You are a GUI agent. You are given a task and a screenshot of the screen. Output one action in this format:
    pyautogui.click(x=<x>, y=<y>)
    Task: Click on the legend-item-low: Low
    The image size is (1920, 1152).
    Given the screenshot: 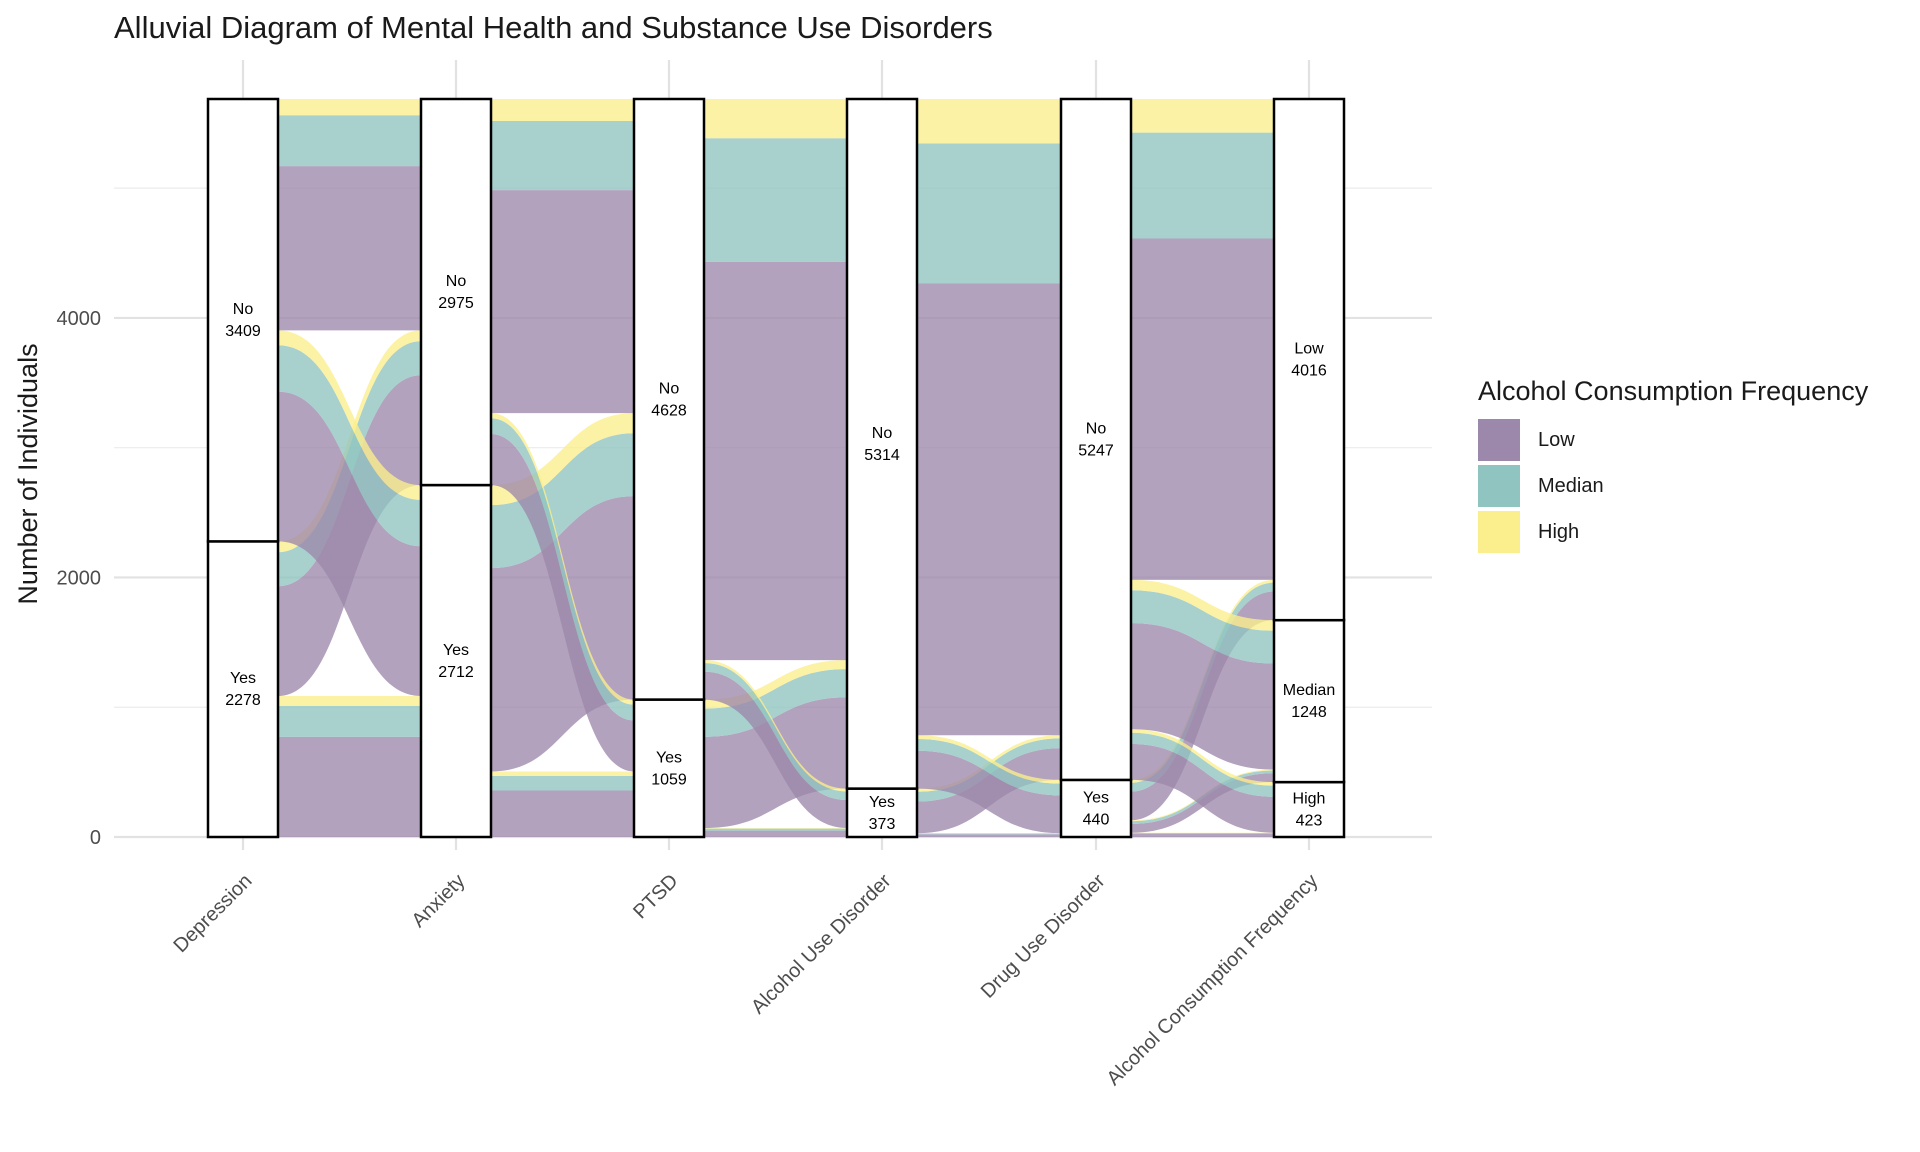 What is the action you would take?
    pyautogui.click(x=1673, y=440)
    